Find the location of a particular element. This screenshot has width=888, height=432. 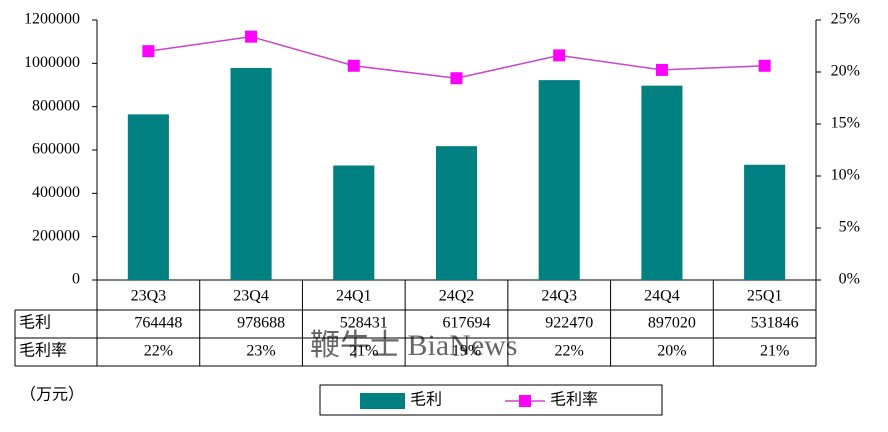

x-tick-label: 23Q4 is located at coordinates (251, 296).